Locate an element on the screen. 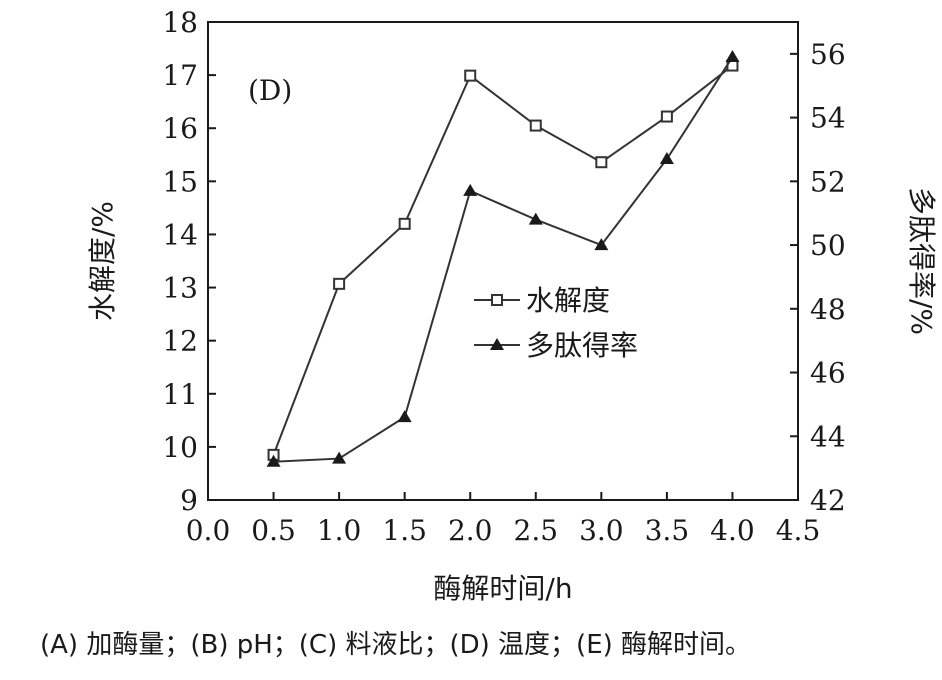 This screenshot has height=680, width=942. panel-label: (D) is located at coordinates (270, 90).